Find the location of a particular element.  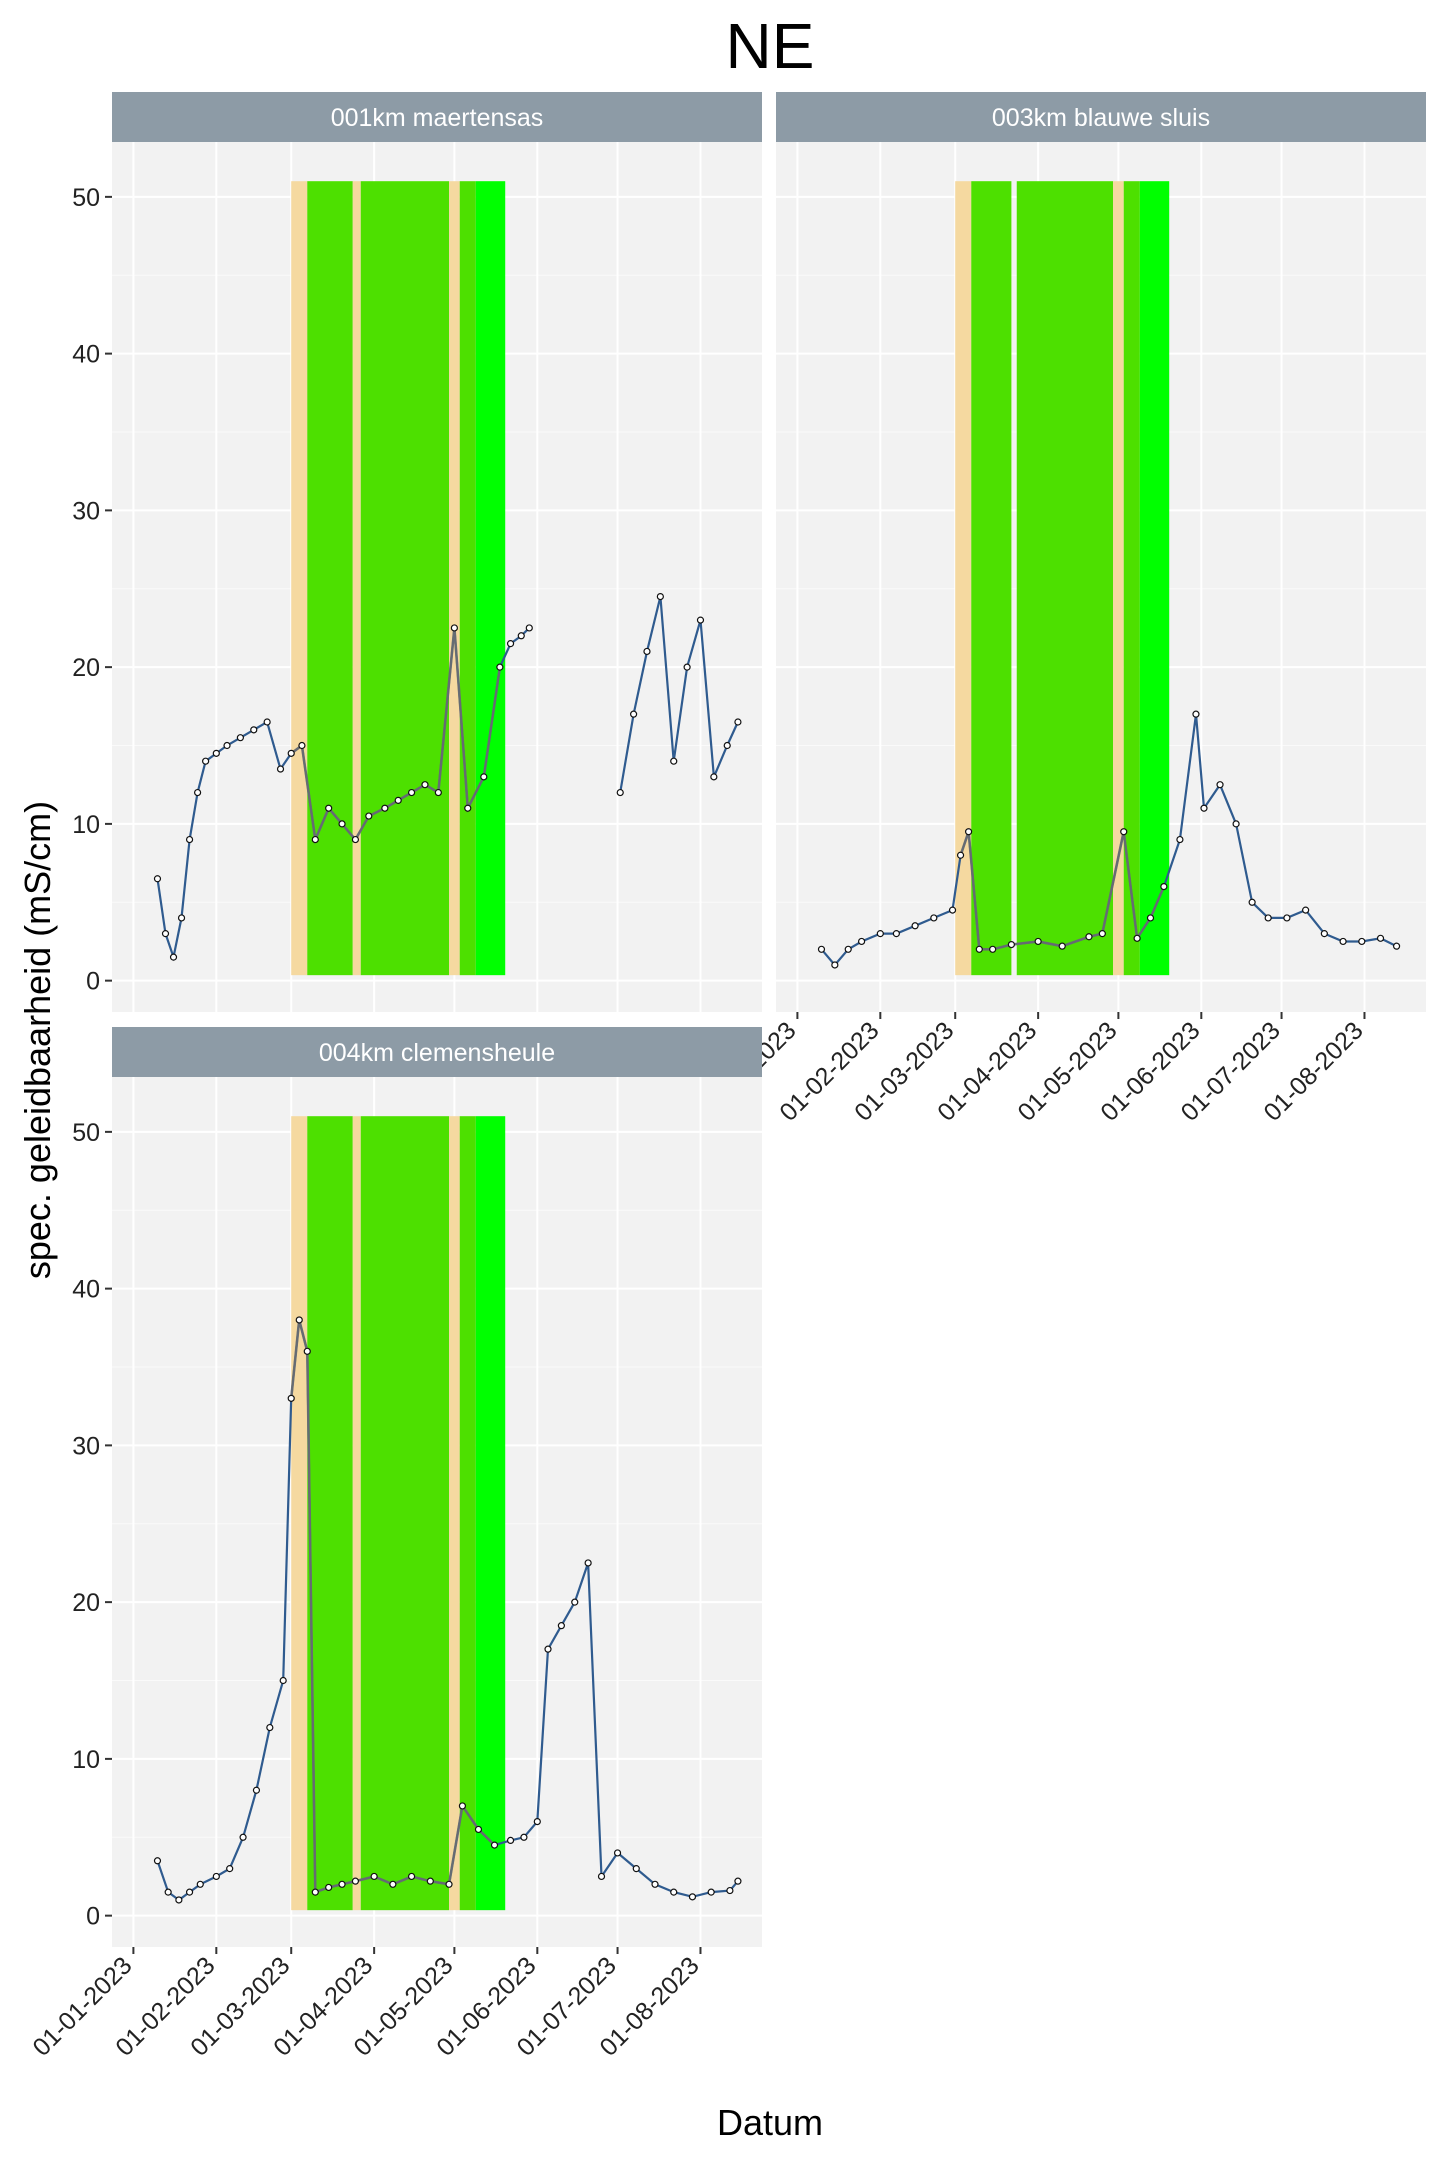

y-tick-label: 10 is located at coordinates (86, 825).